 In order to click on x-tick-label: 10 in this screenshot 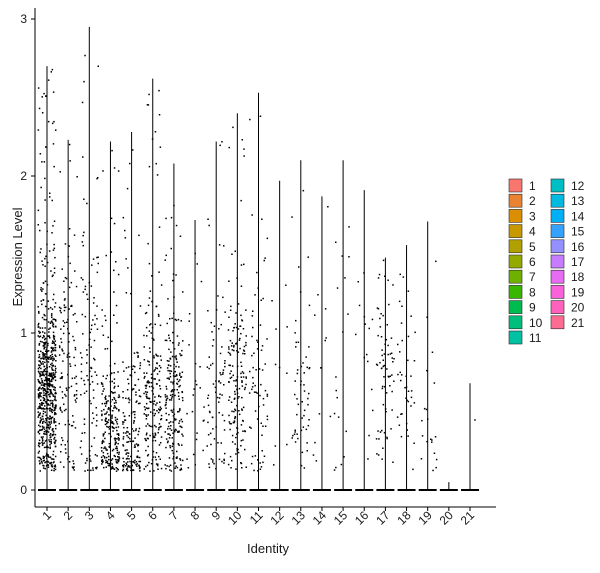, I will do `click(235, 518)`.